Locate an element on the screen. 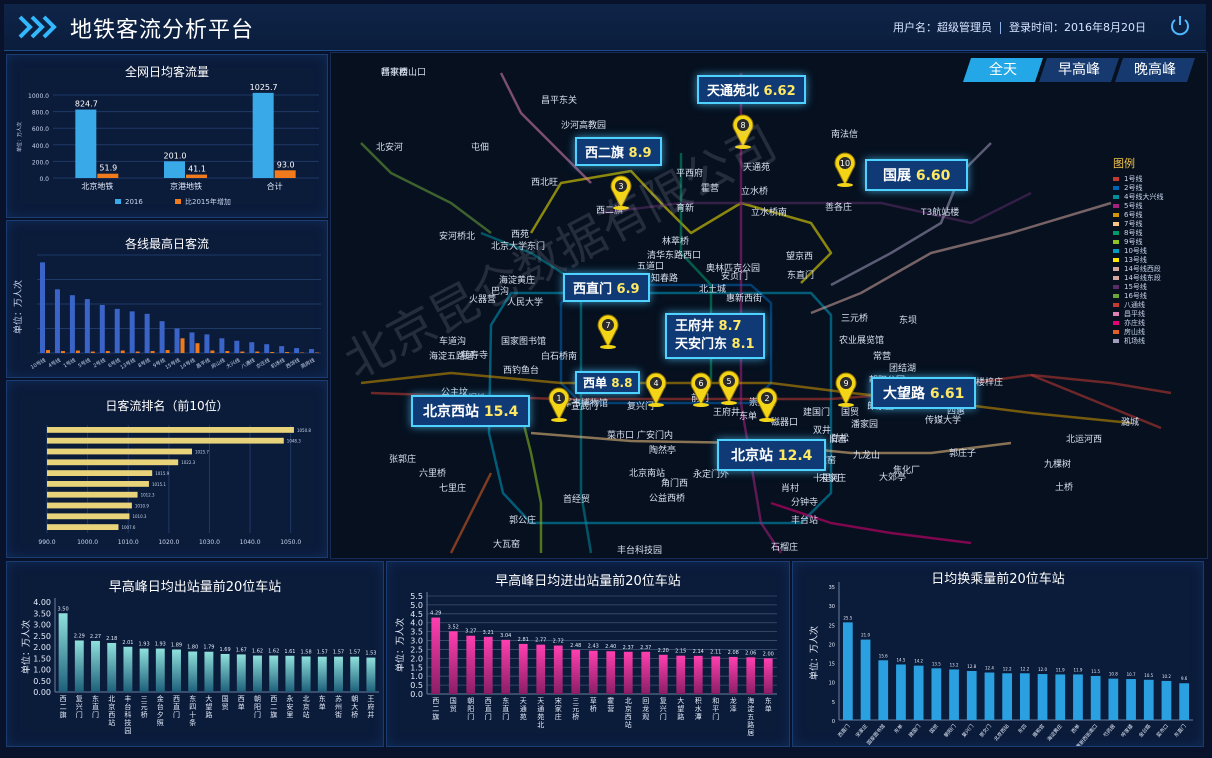 This screenshot has height=758, width=1212. data-label: 1.62 is located at coordinates (257, 652).